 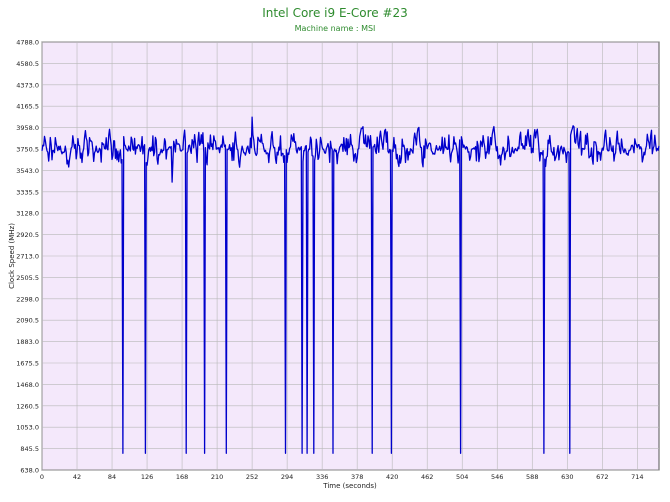 I want to click on y-tick-label: 638.0, so click(x=29, y=471).